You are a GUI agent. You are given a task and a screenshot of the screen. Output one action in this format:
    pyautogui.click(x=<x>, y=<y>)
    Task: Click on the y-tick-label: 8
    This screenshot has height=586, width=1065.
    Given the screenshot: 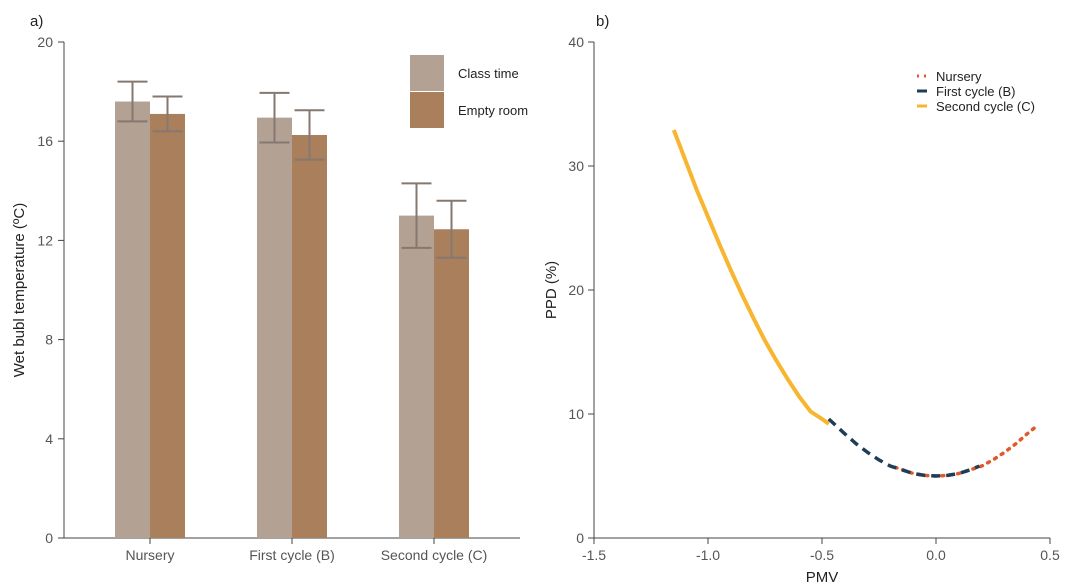 What is the action you would take?
    pyautogui.click(x=49, y=340)
    